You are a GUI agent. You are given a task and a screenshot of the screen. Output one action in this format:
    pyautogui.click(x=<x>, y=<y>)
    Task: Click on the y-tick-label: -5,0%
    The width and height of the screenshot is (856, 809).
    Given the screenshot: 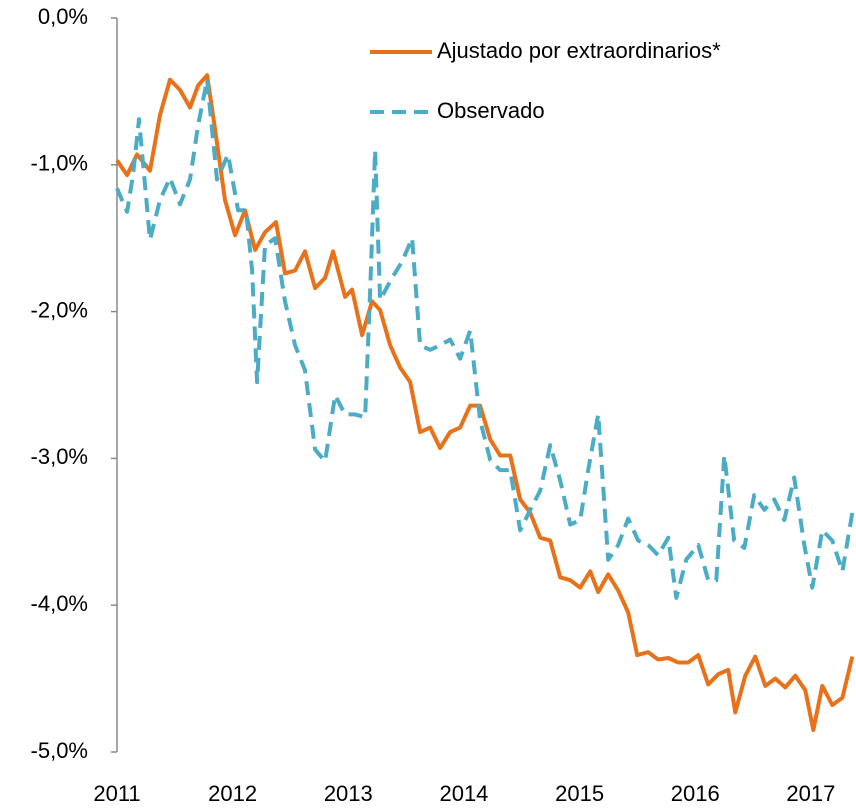 What is the action you would take?
    pyautogui.click(x=59, y=750)
    